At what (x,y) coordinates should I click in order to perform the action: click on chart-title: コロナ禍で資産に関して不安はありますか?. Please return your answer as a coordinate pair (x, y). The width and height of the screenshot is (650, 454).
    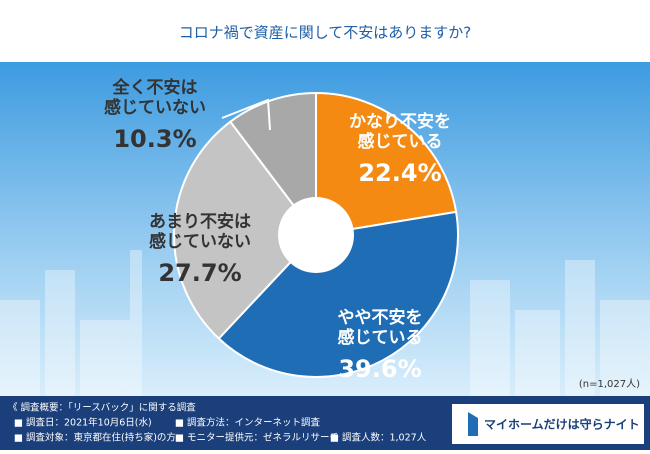
    Looking at the image, I should click on (325, 33).